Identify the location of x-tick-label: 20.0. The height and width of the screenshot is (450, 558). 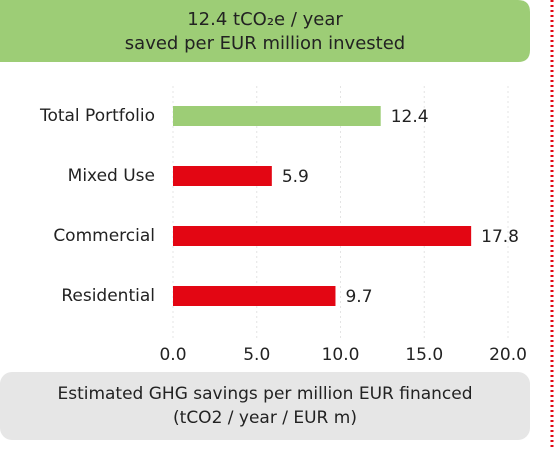
(508, 355).